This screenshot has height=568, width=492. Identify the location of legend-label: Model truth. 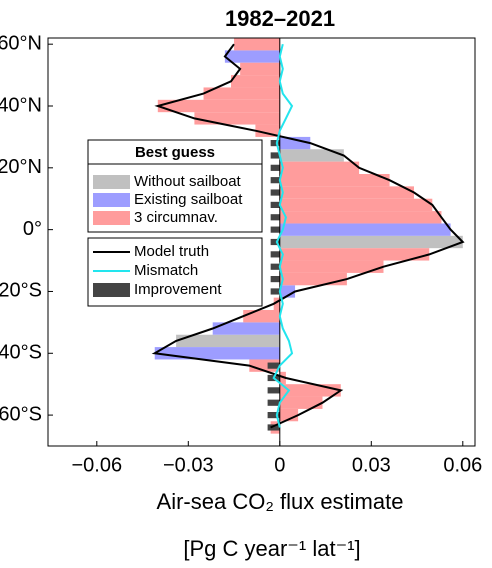
(171, 251).